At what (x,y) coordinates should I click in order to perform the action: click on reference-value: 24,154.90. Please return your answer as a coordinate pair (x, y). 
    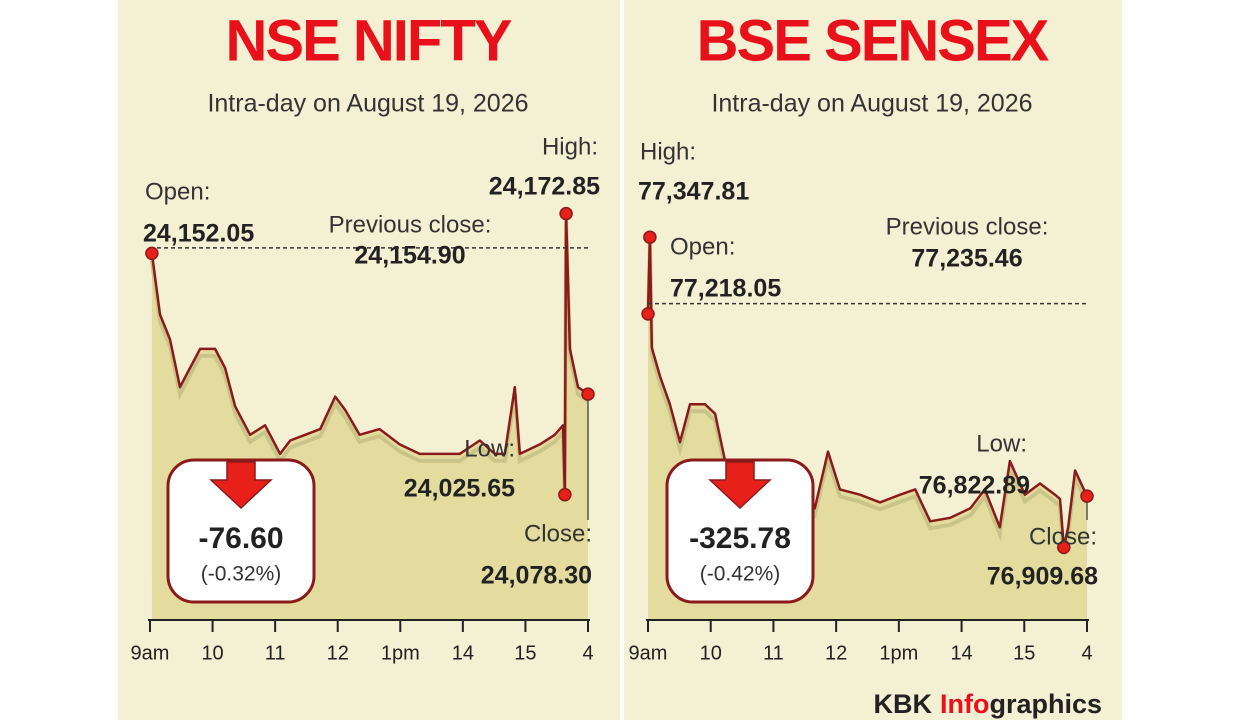
    Looking at the image, I should click on (409, 256).